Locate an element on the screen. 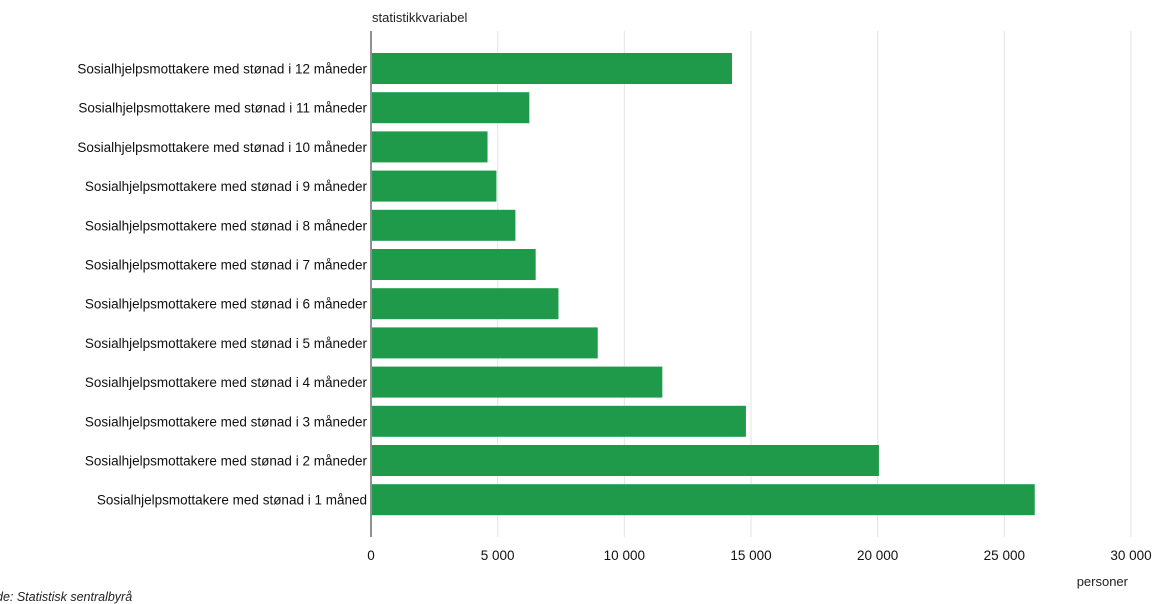  source-note: de: Statistisk sentralbyrå is located at coordinates (66, 597).